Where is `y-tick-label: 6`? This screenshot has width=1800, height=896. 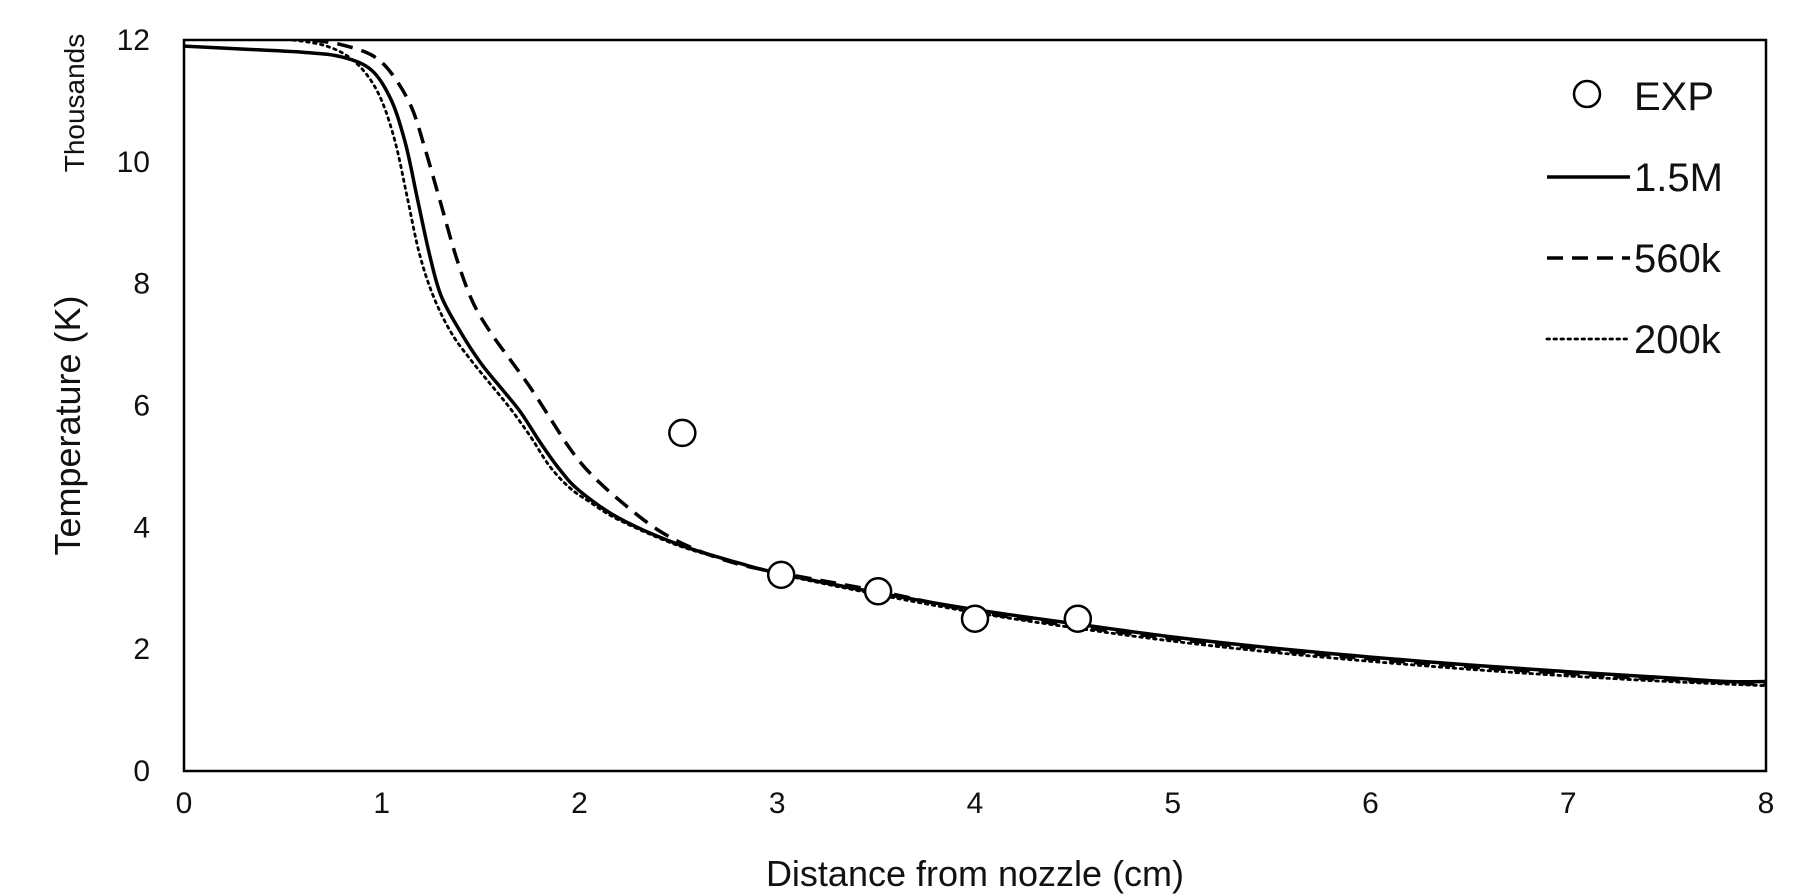
y-tick-label: 6 is located at coordinates (141, 406).